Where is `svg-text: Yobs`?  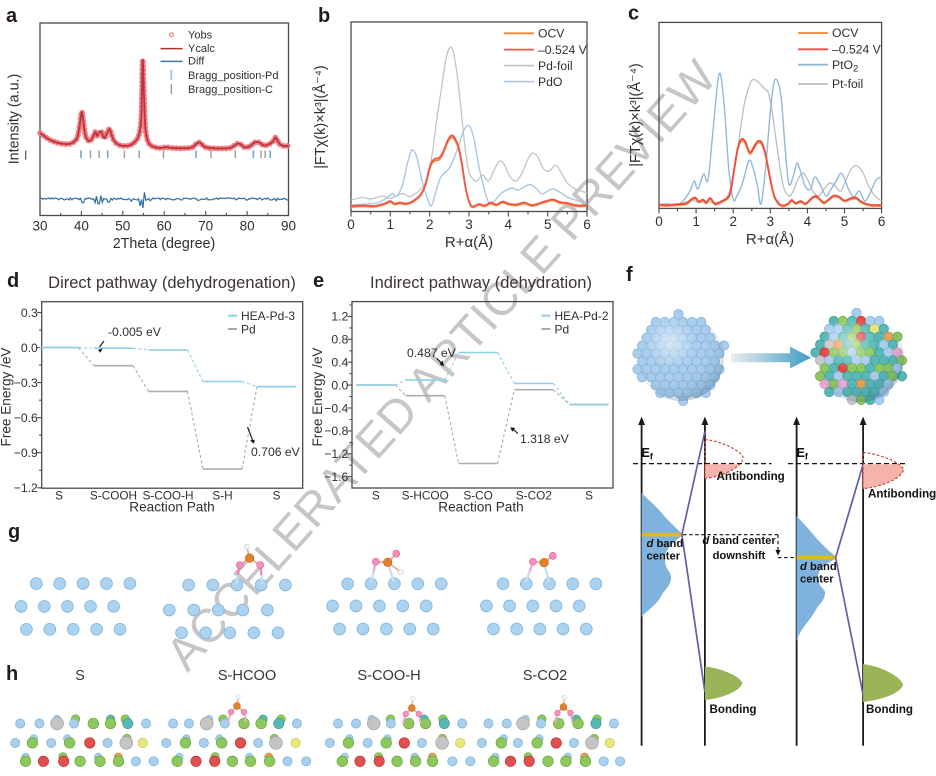 svg-text: Yobs is located at coordinates (200, 36).